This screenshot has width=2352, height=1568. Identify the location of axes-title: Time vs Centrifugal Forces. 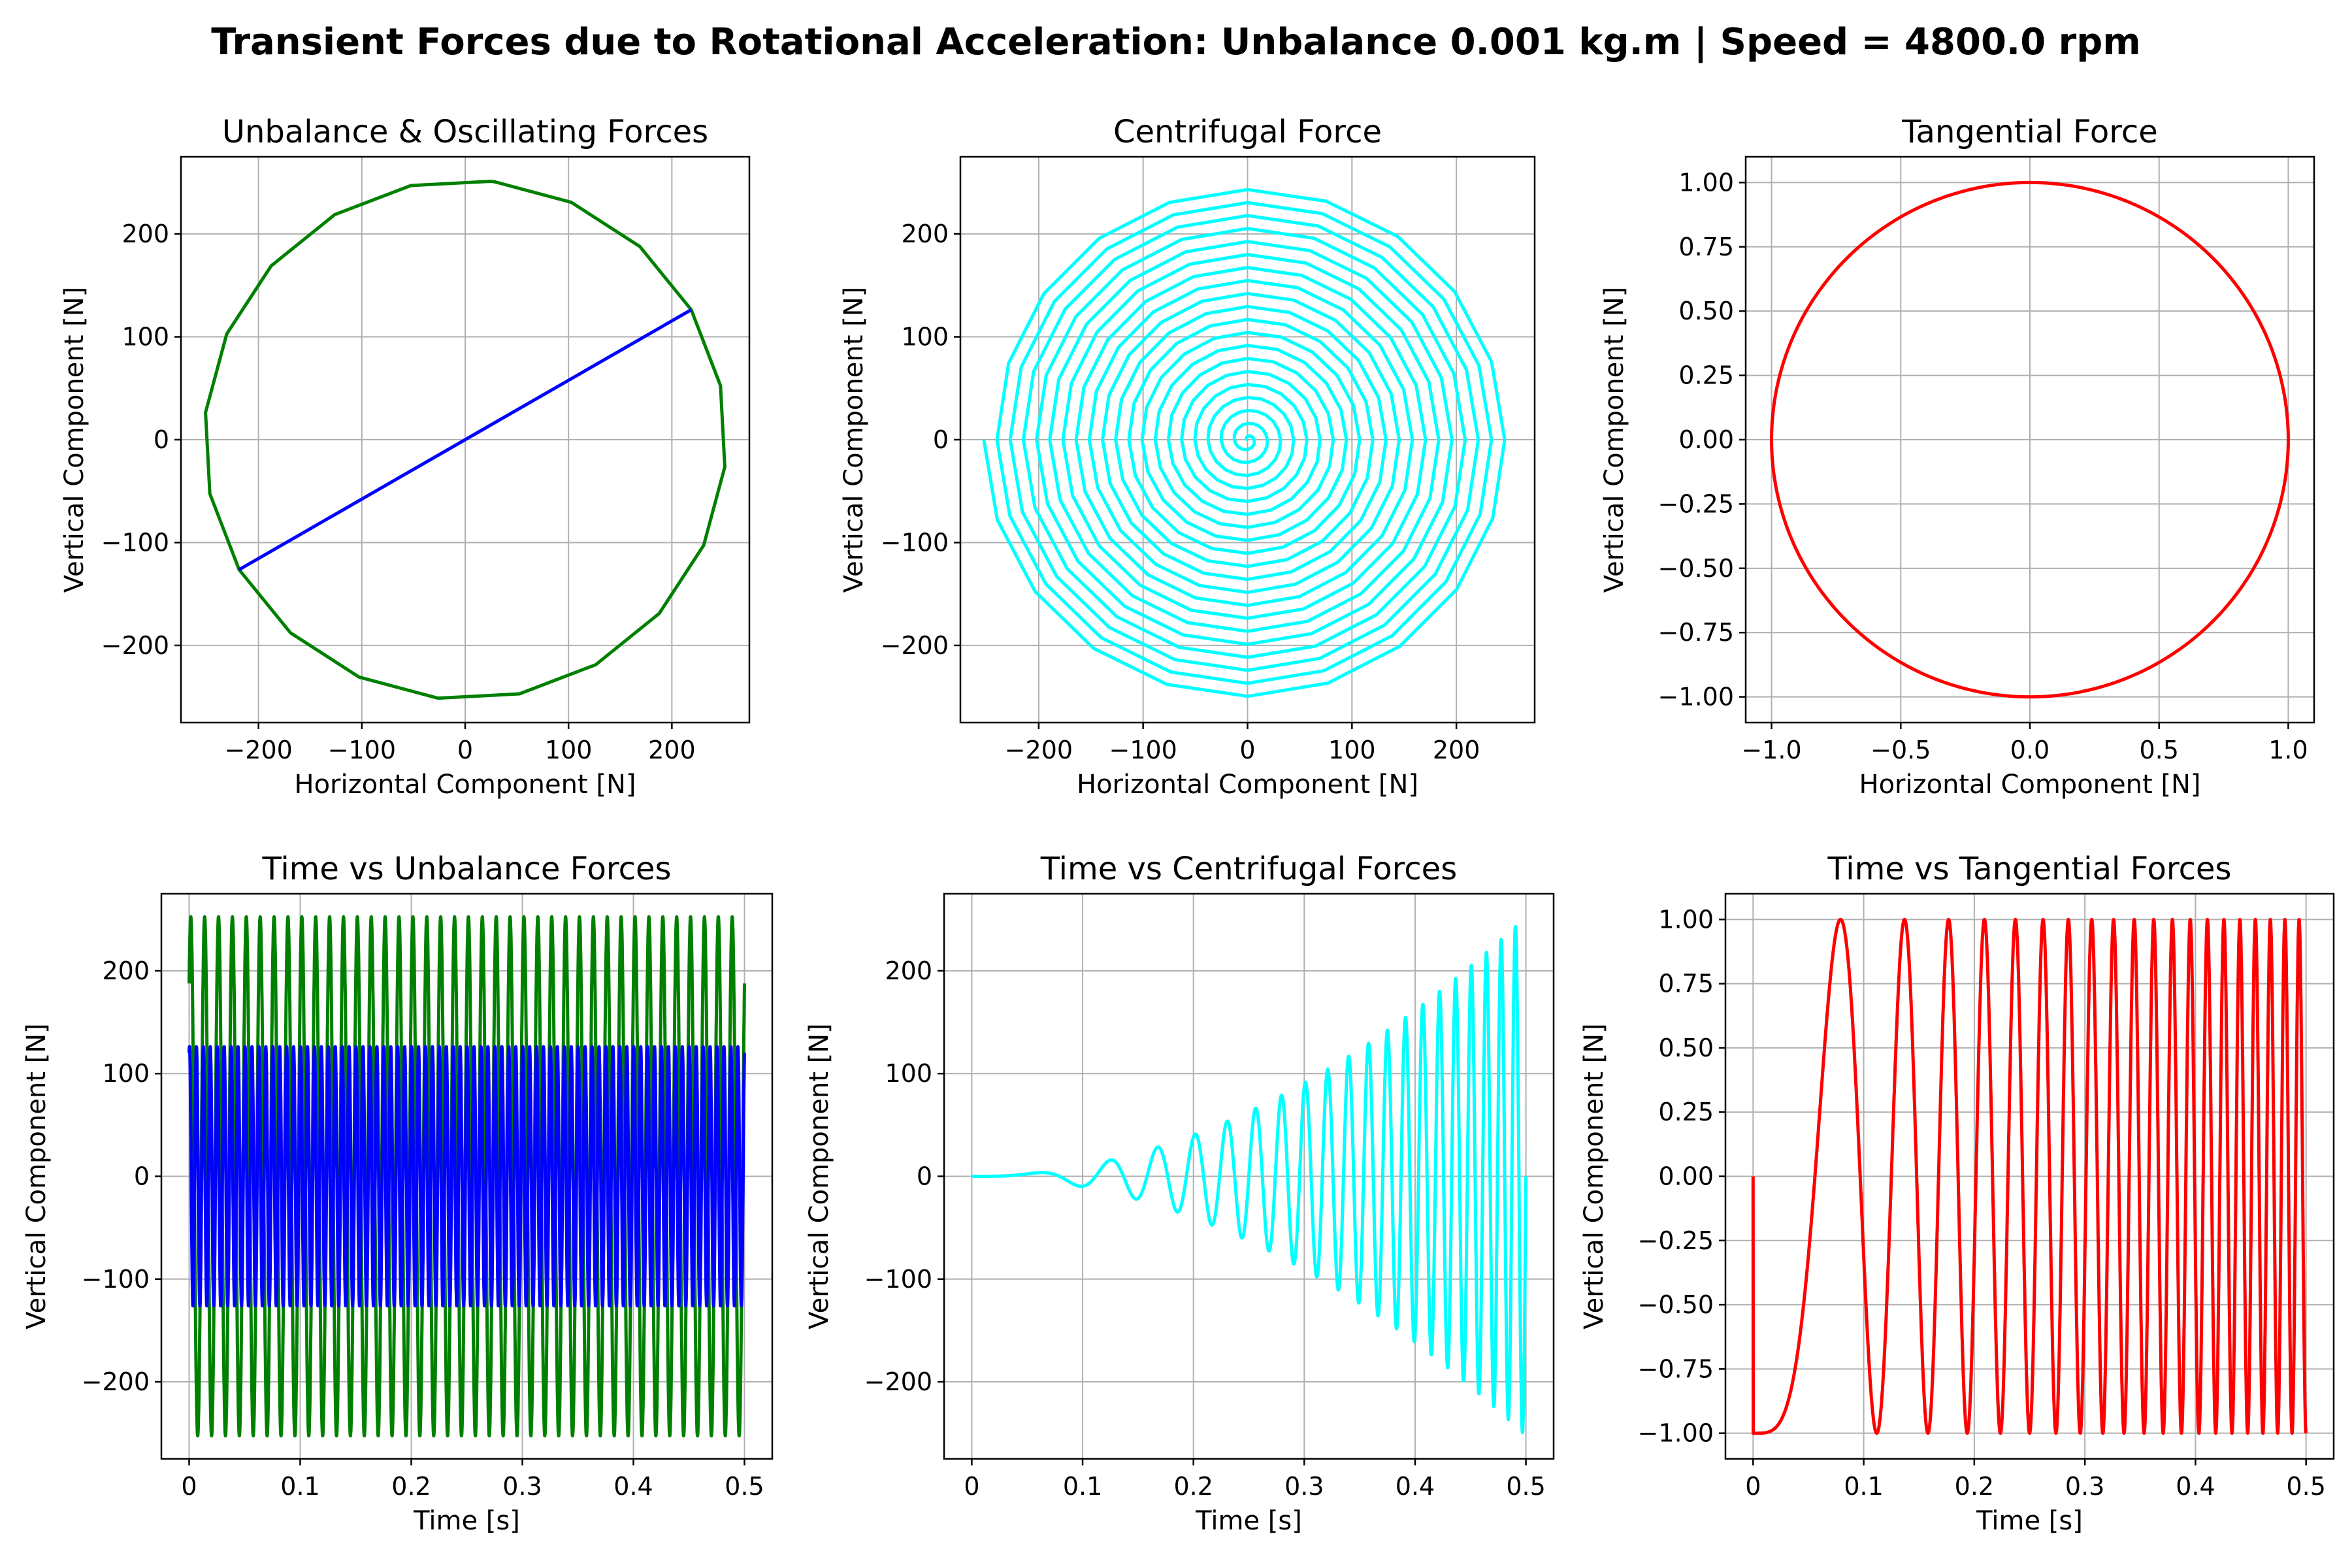
(1248, 869).